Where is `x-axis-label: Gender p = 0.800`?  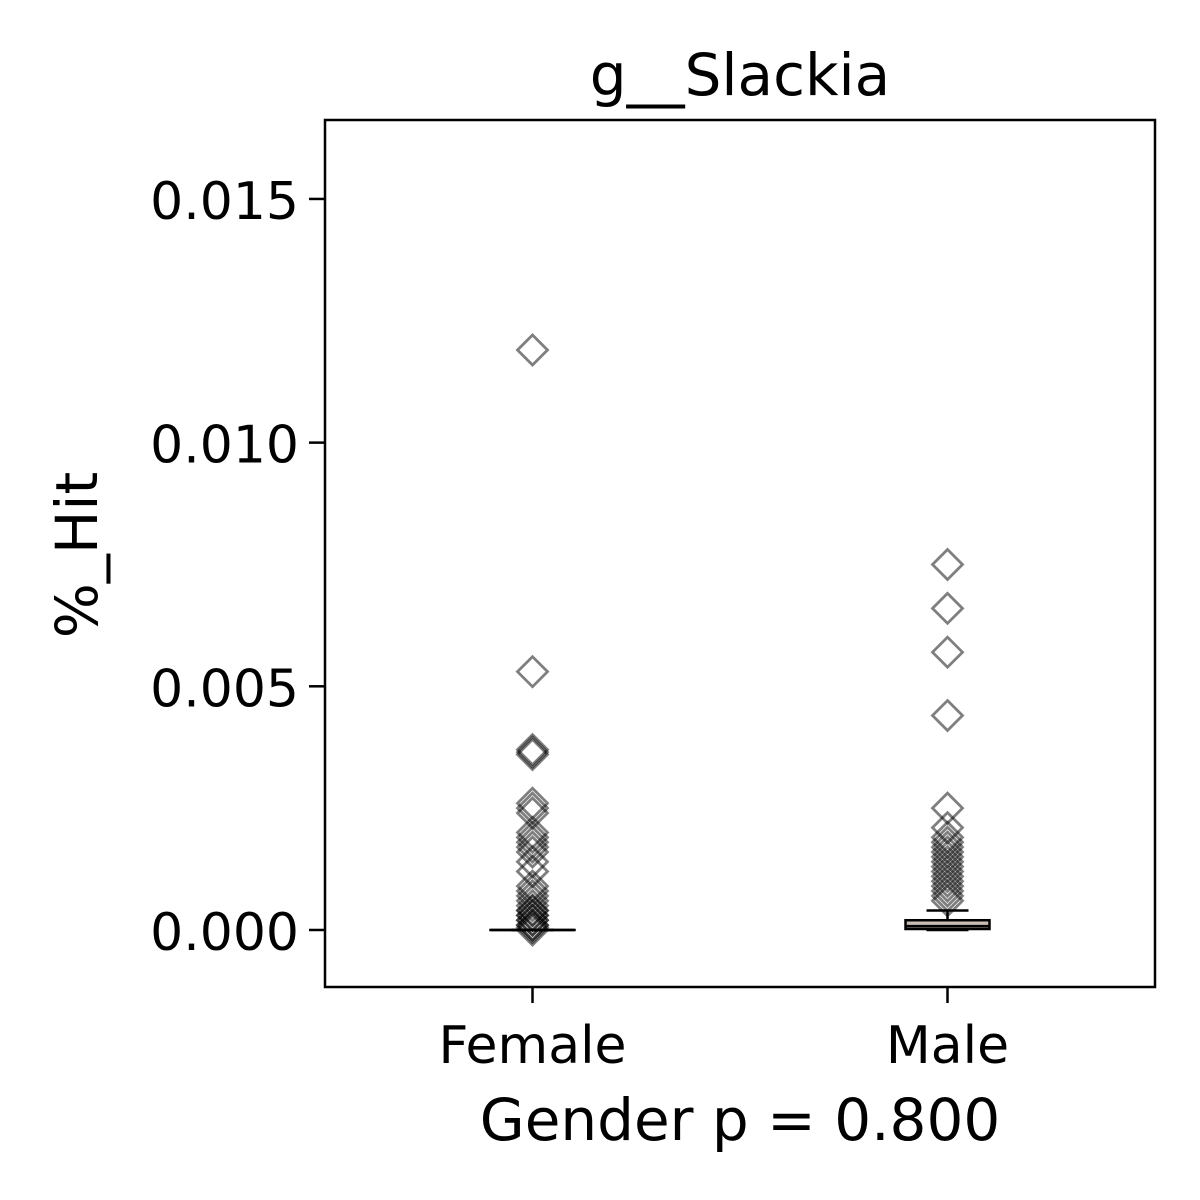 x-axis-label: Gender p = 0.800 is located at coordinates (740, 1120).